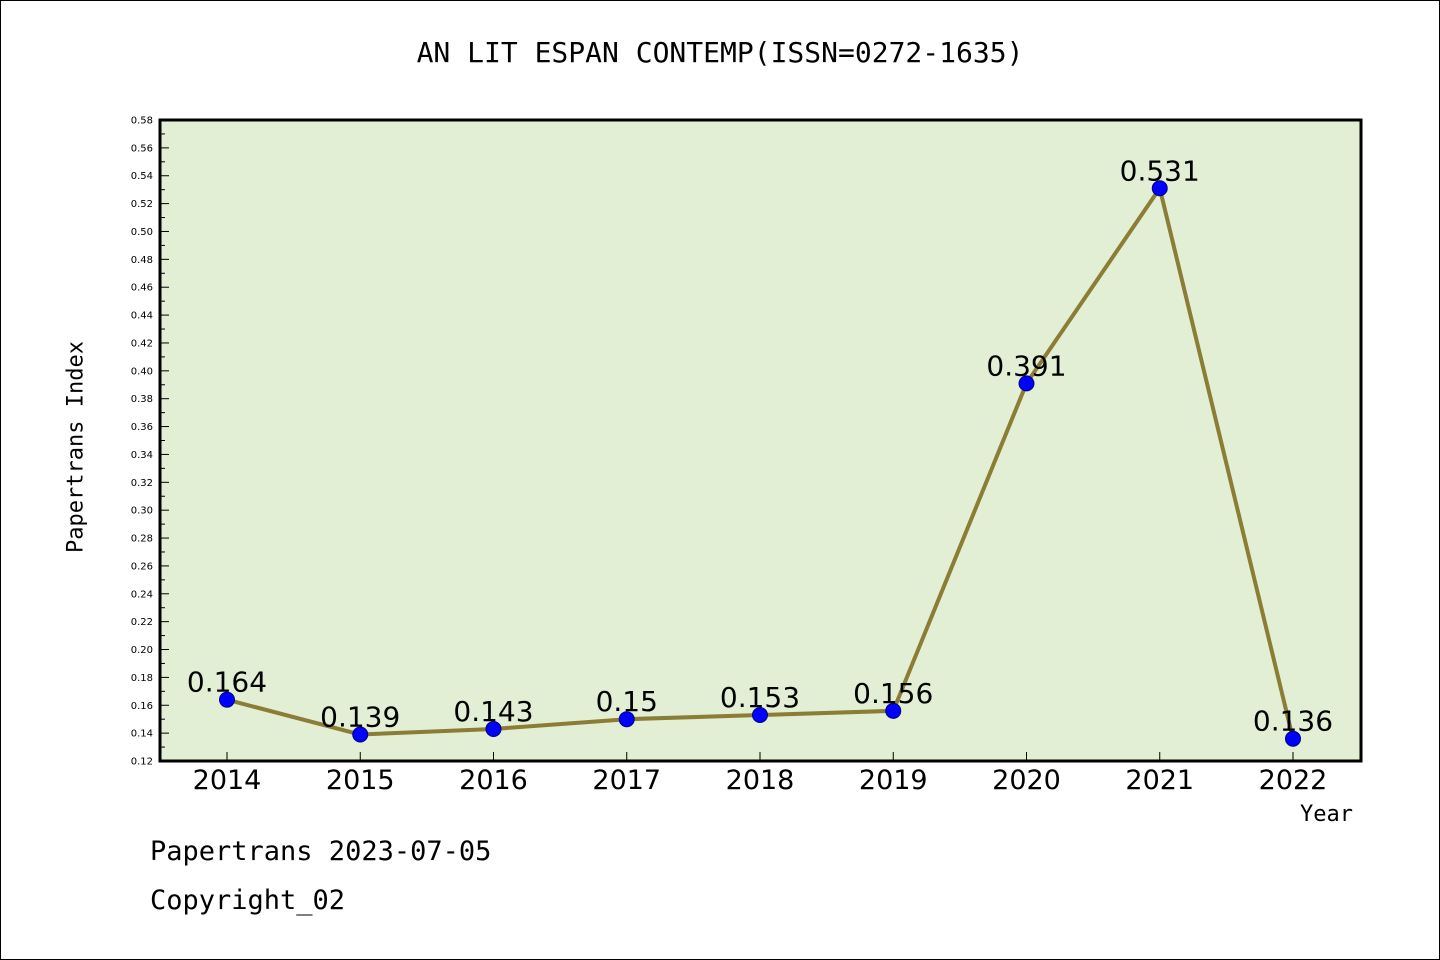 The height and width of the screenshot is (960, 1440). Describe the element at coordinates (760, 697) in the screenshot. I see `data-label: 0.153` at that location.